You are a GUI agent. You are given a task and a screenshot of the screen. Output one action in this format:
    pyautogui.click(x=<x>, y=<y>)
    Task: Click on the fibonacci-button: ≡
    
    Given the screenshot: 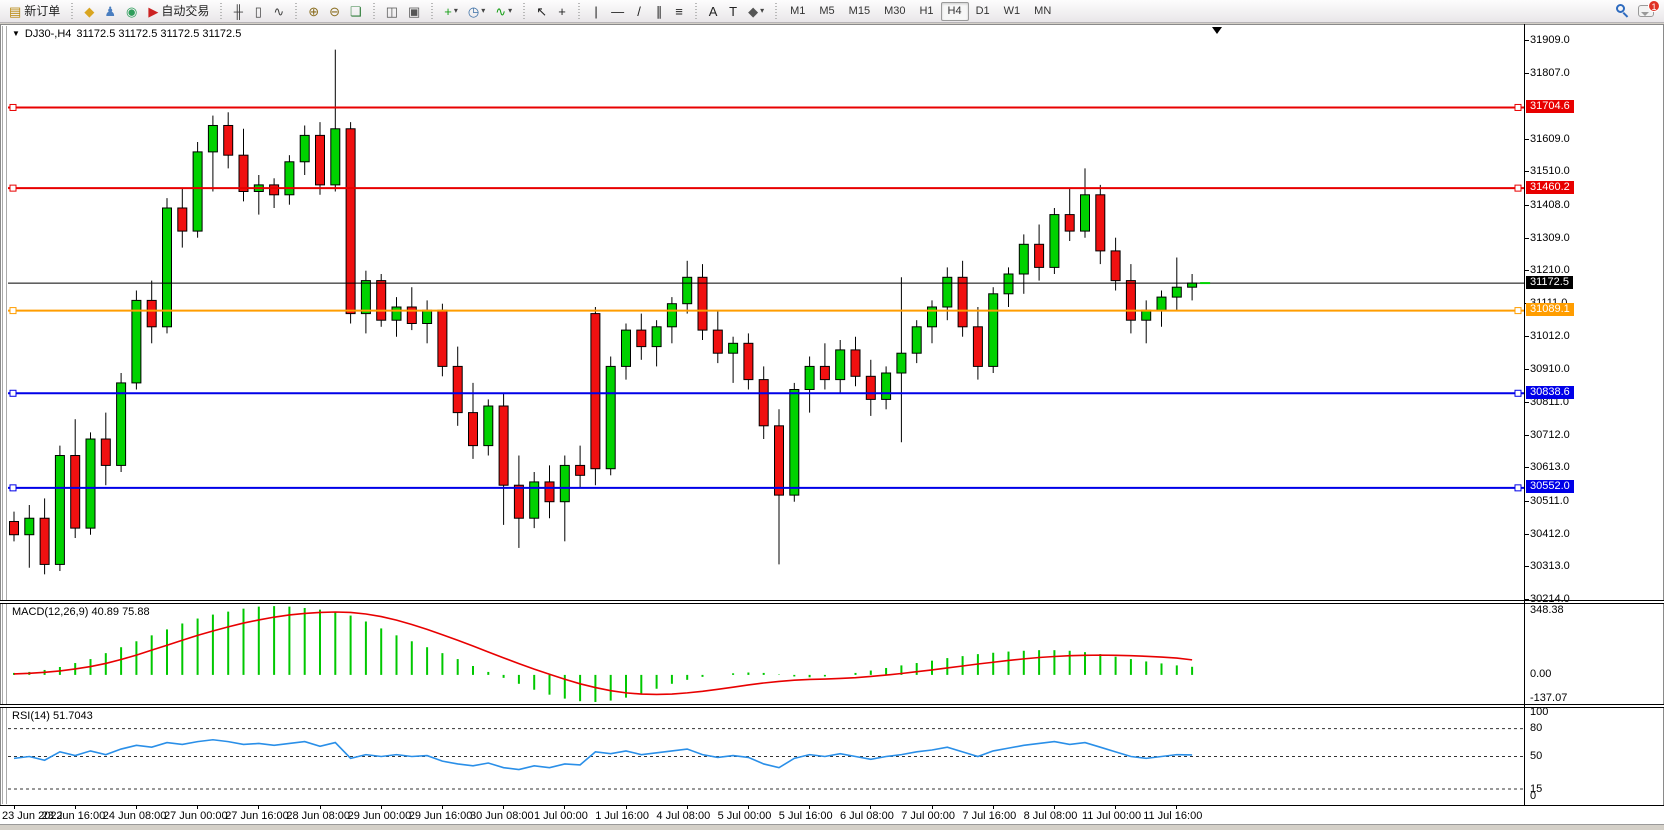 What is the action you would take?
    pyautogui.click(x=679, y=11)
    